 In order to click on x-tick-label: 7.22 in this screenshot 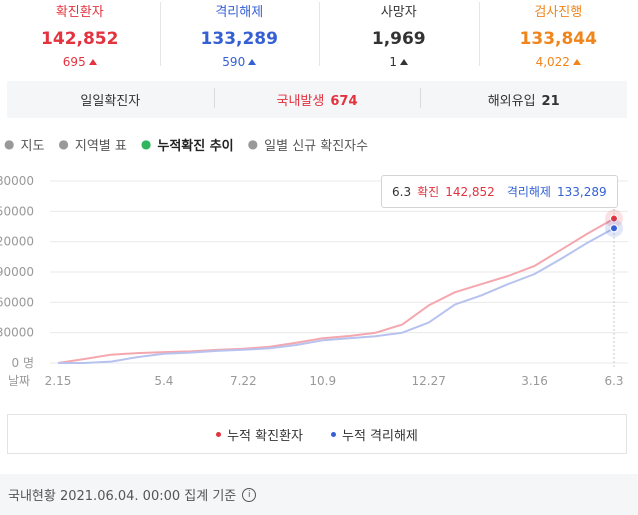, I will do `click(243, 381)`.